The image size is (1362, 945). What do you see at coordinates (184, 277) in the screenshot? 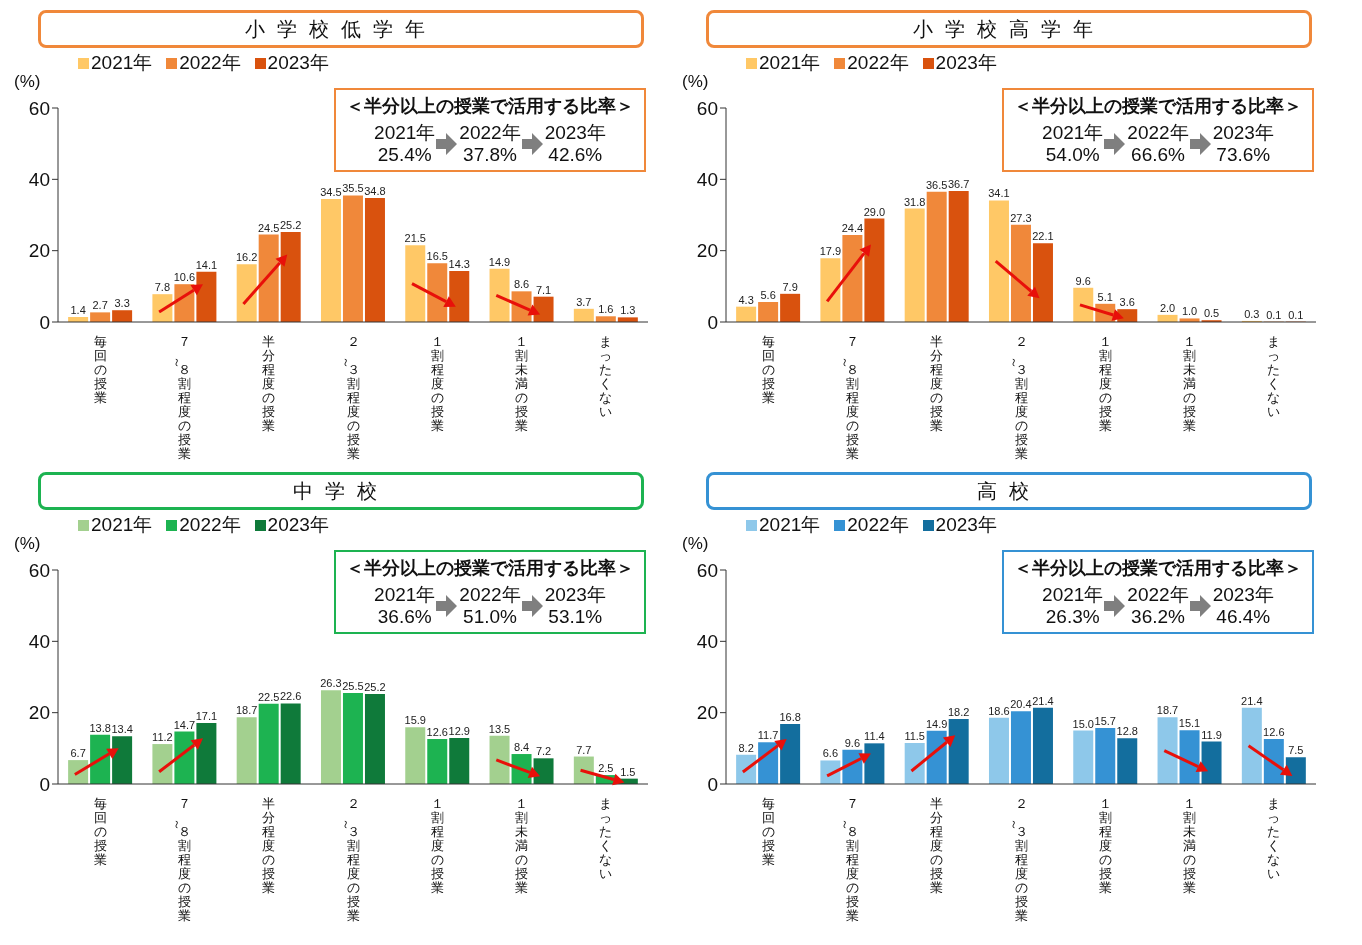
I see `data-label: 10.6` at bounding box center [184, 277].